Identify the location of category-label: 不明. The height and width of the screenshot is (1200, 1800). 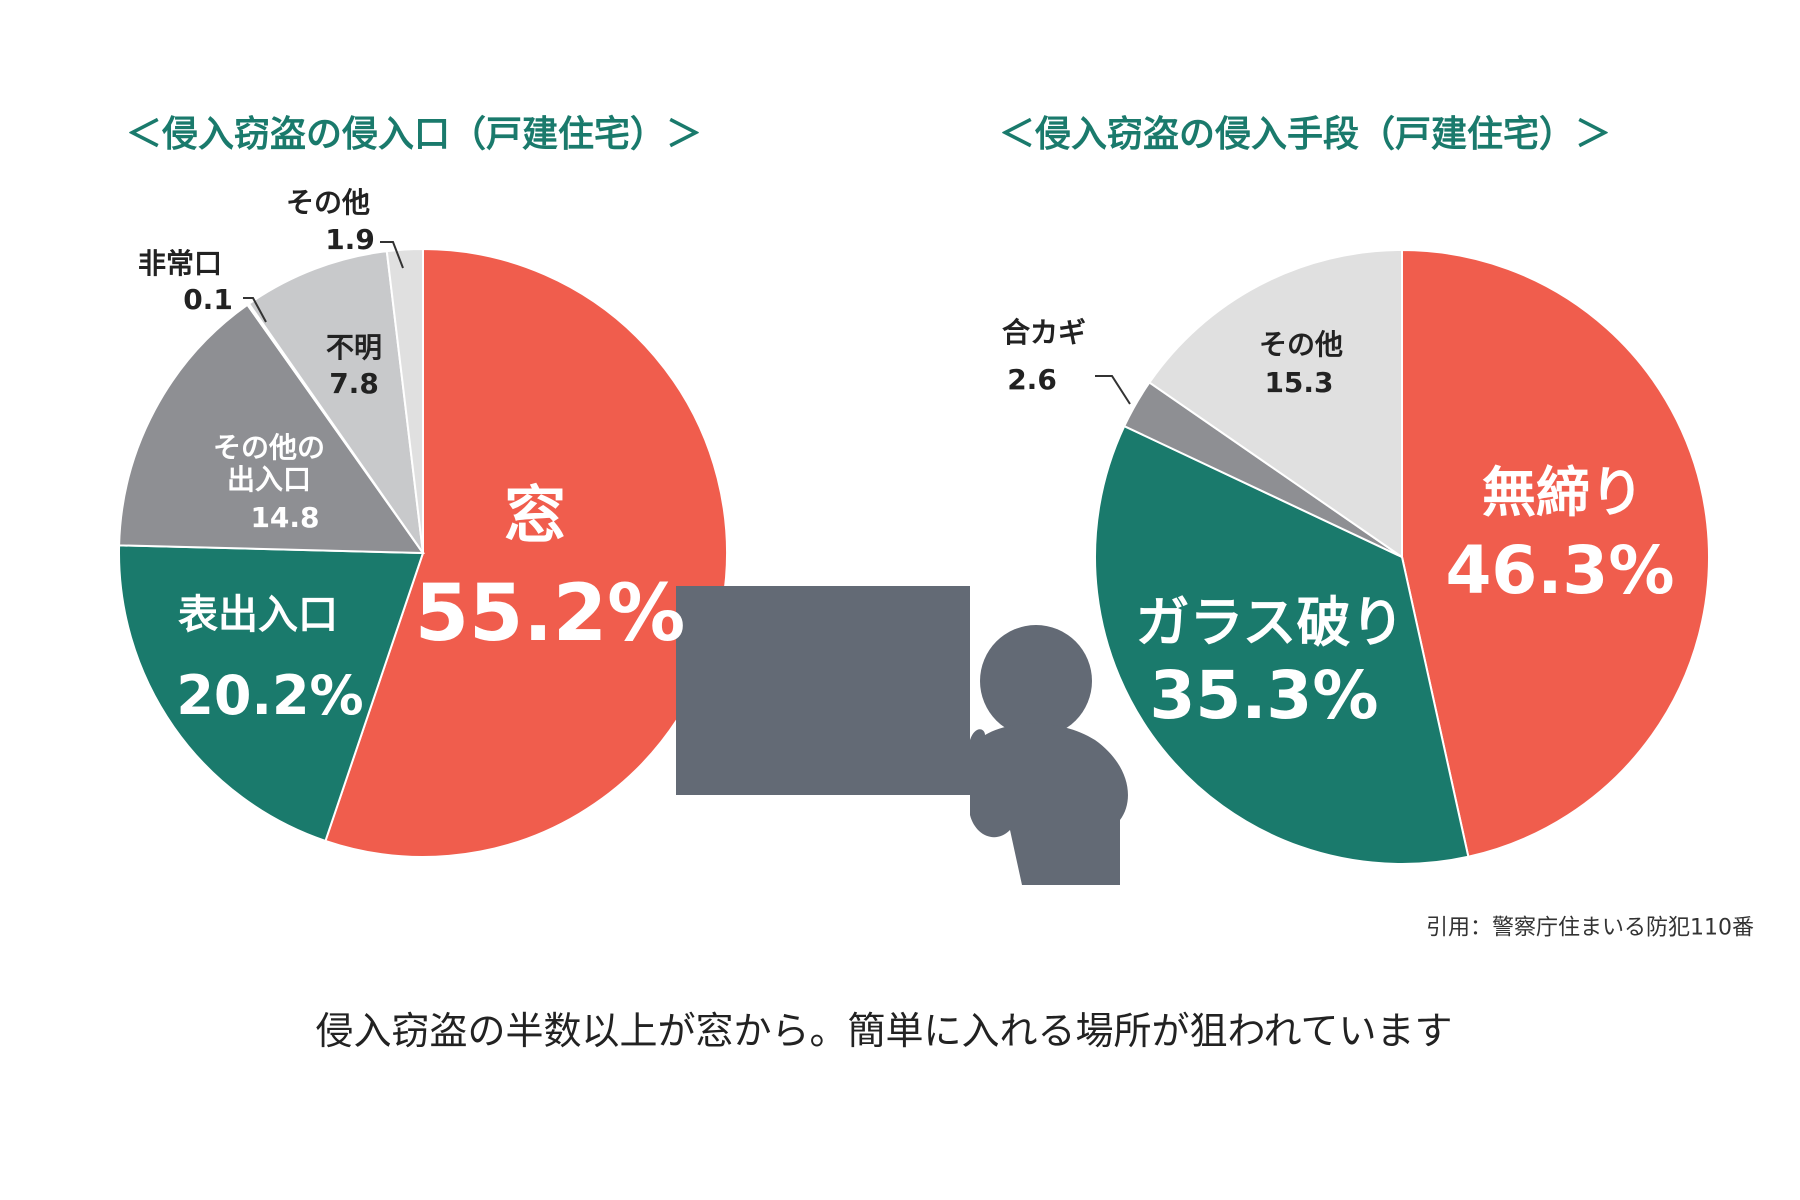
(354, 347).